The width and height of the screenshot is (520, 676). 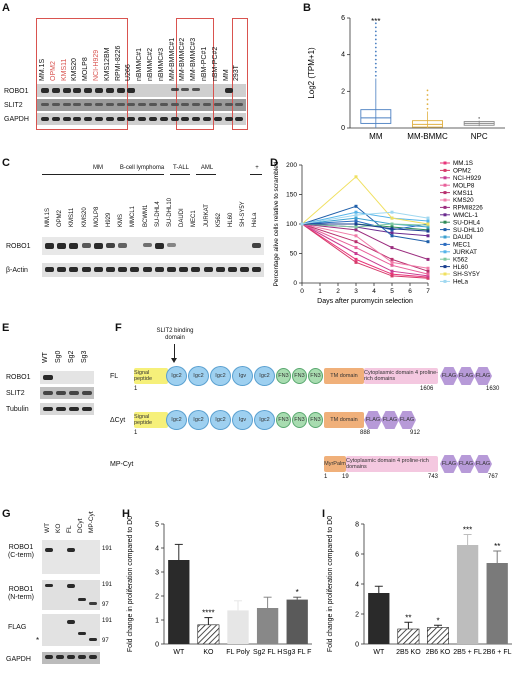 What do you see at coordinates (126, 514) in the screenshot?
I see `panel-label-h: H` at bounding box center [126, 514].